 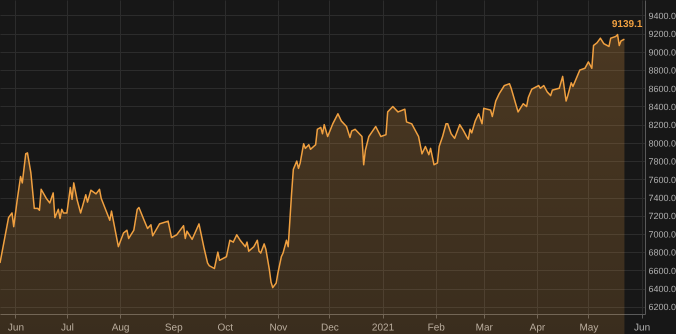 I want to click on y-tick-label: 9000.0, so click(x=662, y=52).